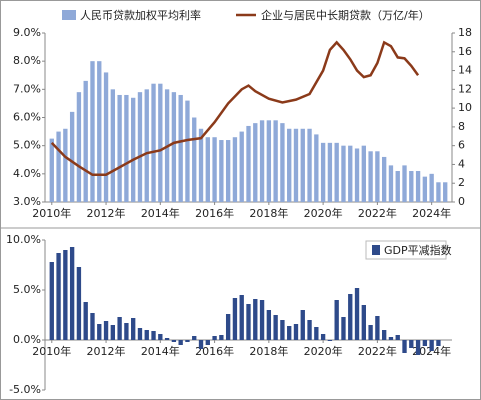  I want to click on y-tick-label: 6.0%, so click(27, 117).